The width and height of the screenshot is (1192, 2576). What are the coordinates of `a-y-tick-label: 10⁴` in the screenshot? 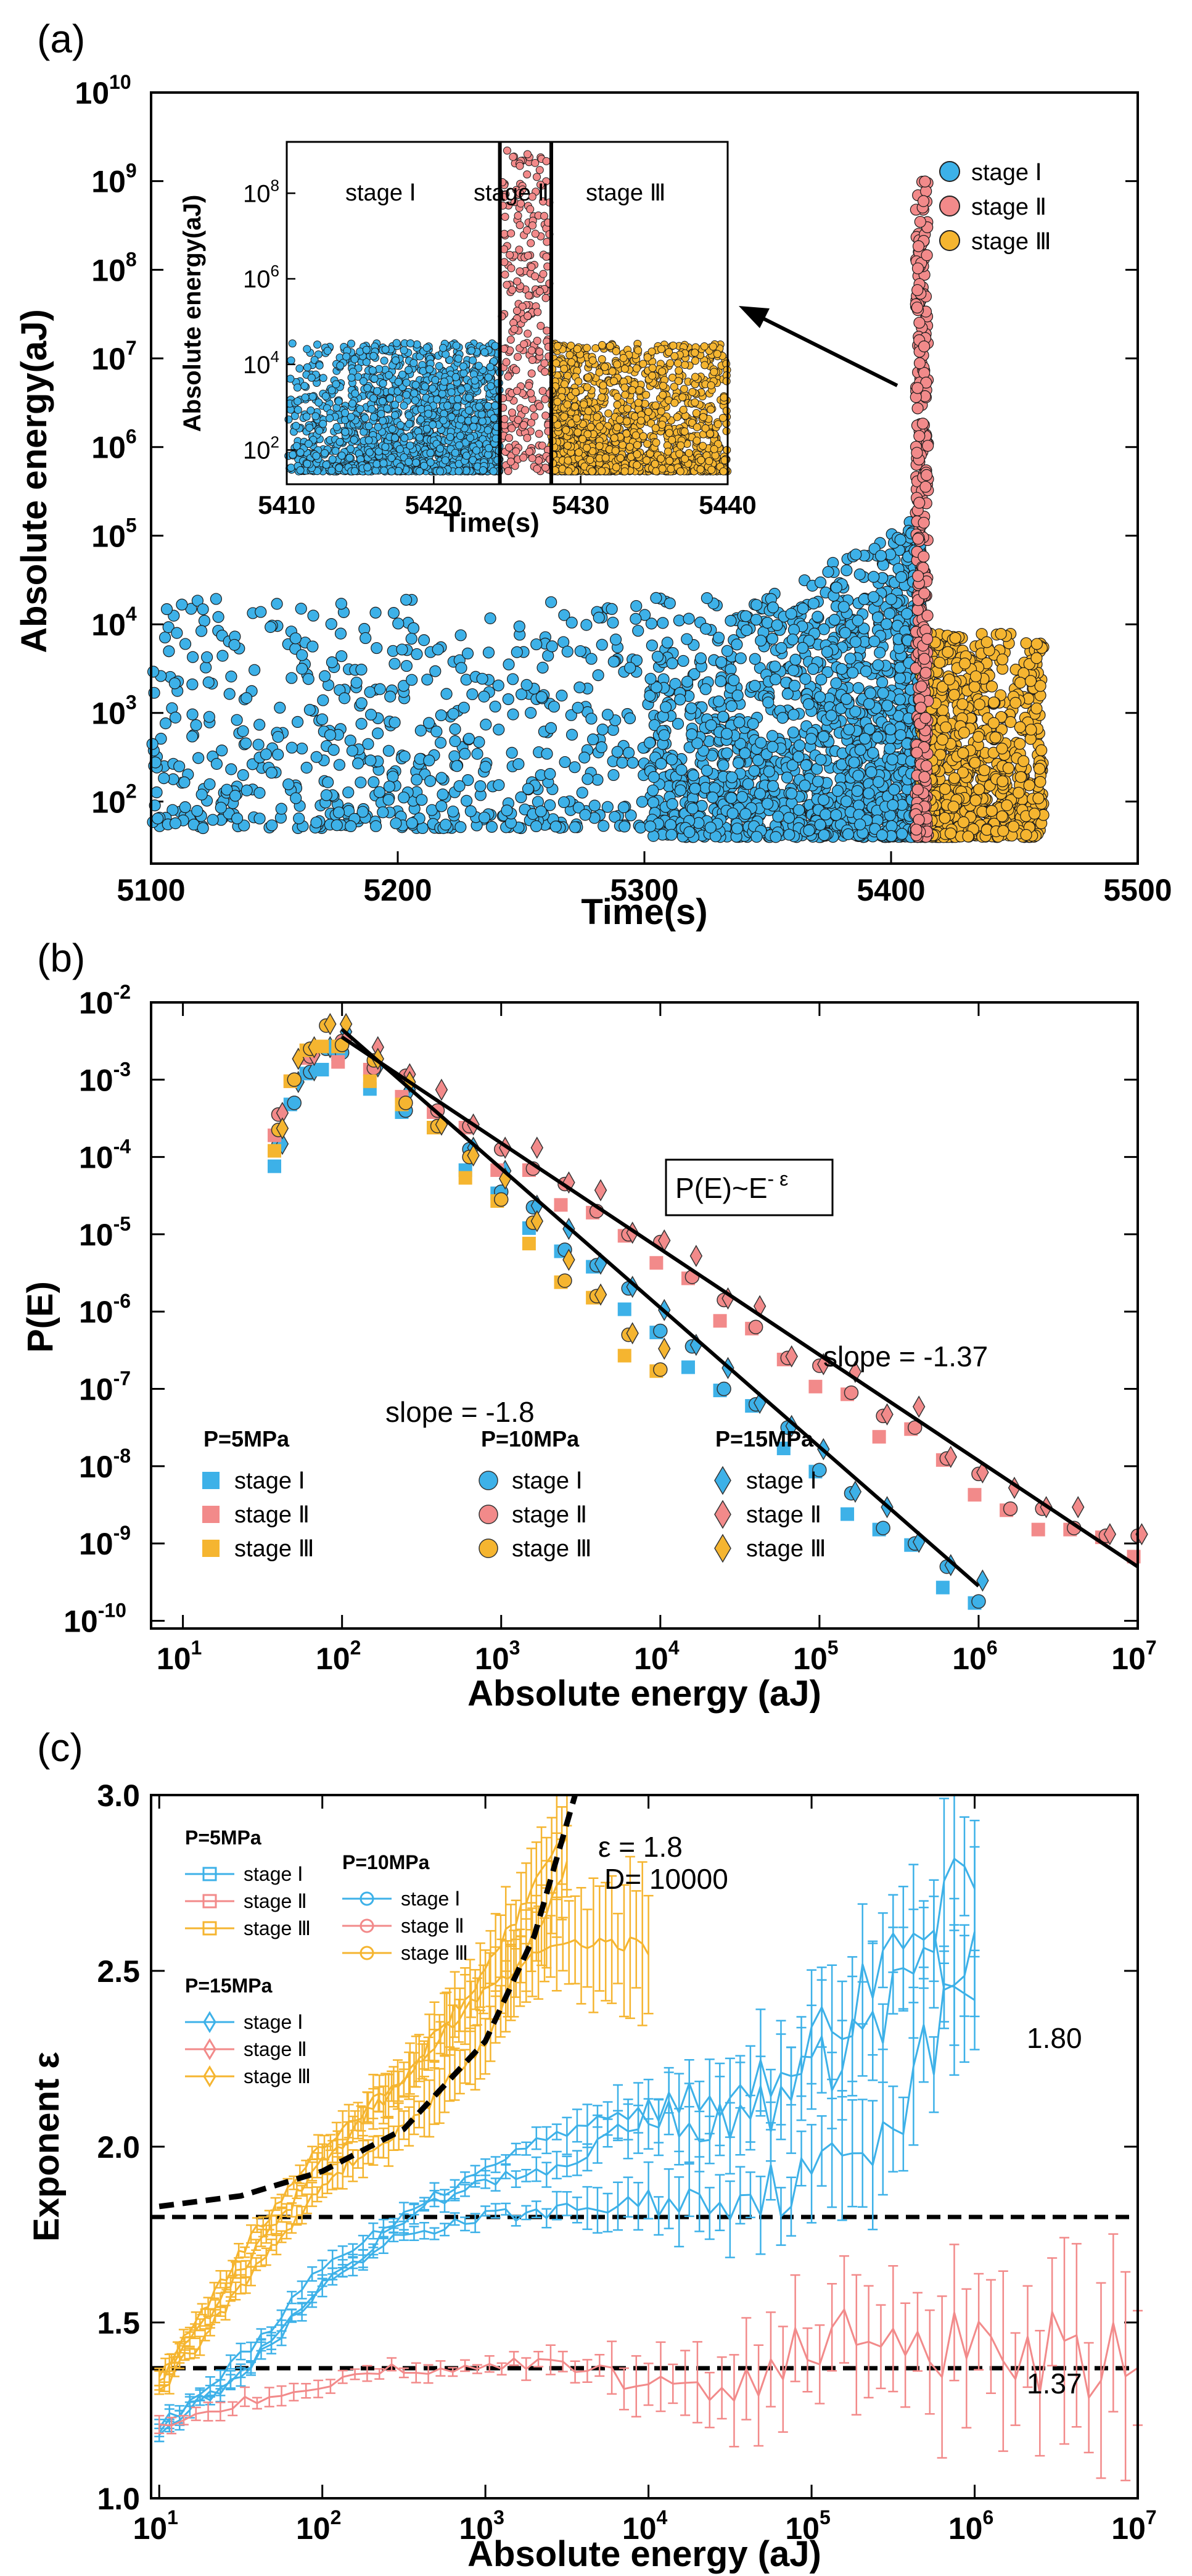 It's located at (114, 622).